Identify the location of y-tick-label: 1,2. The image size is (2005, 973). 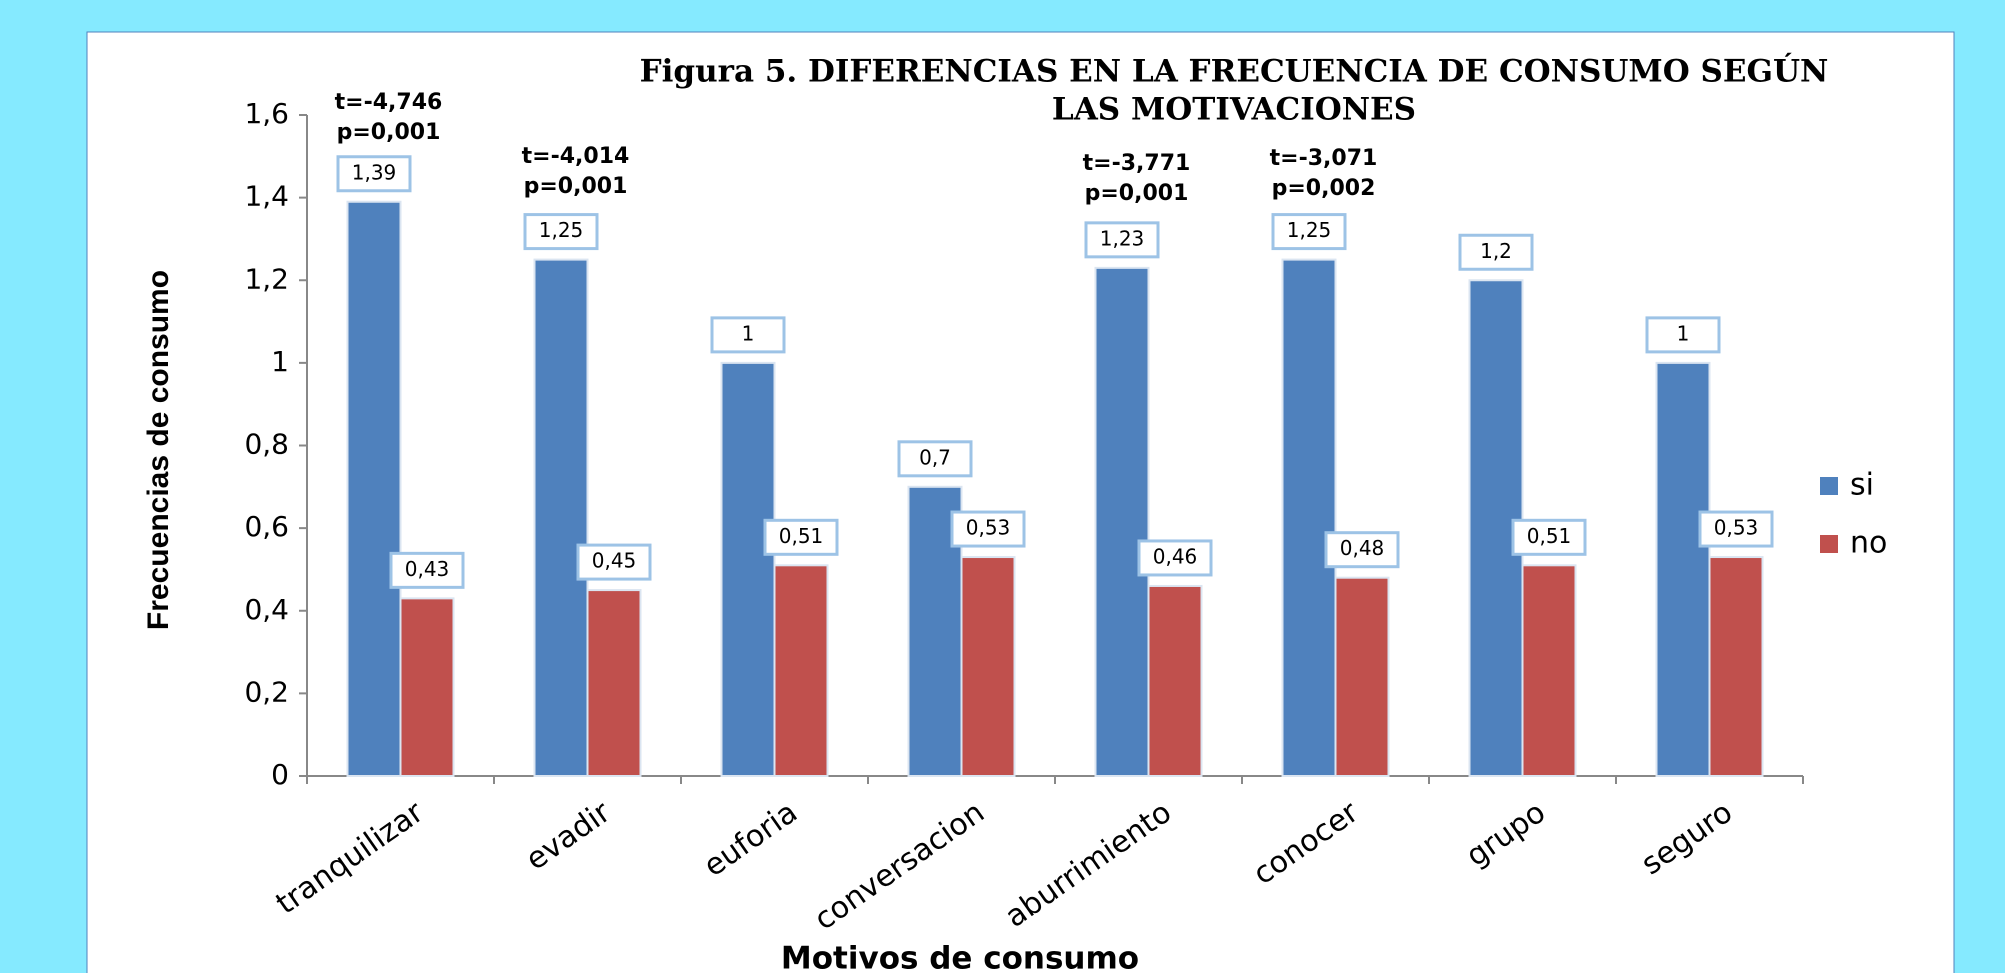
(266, 278).